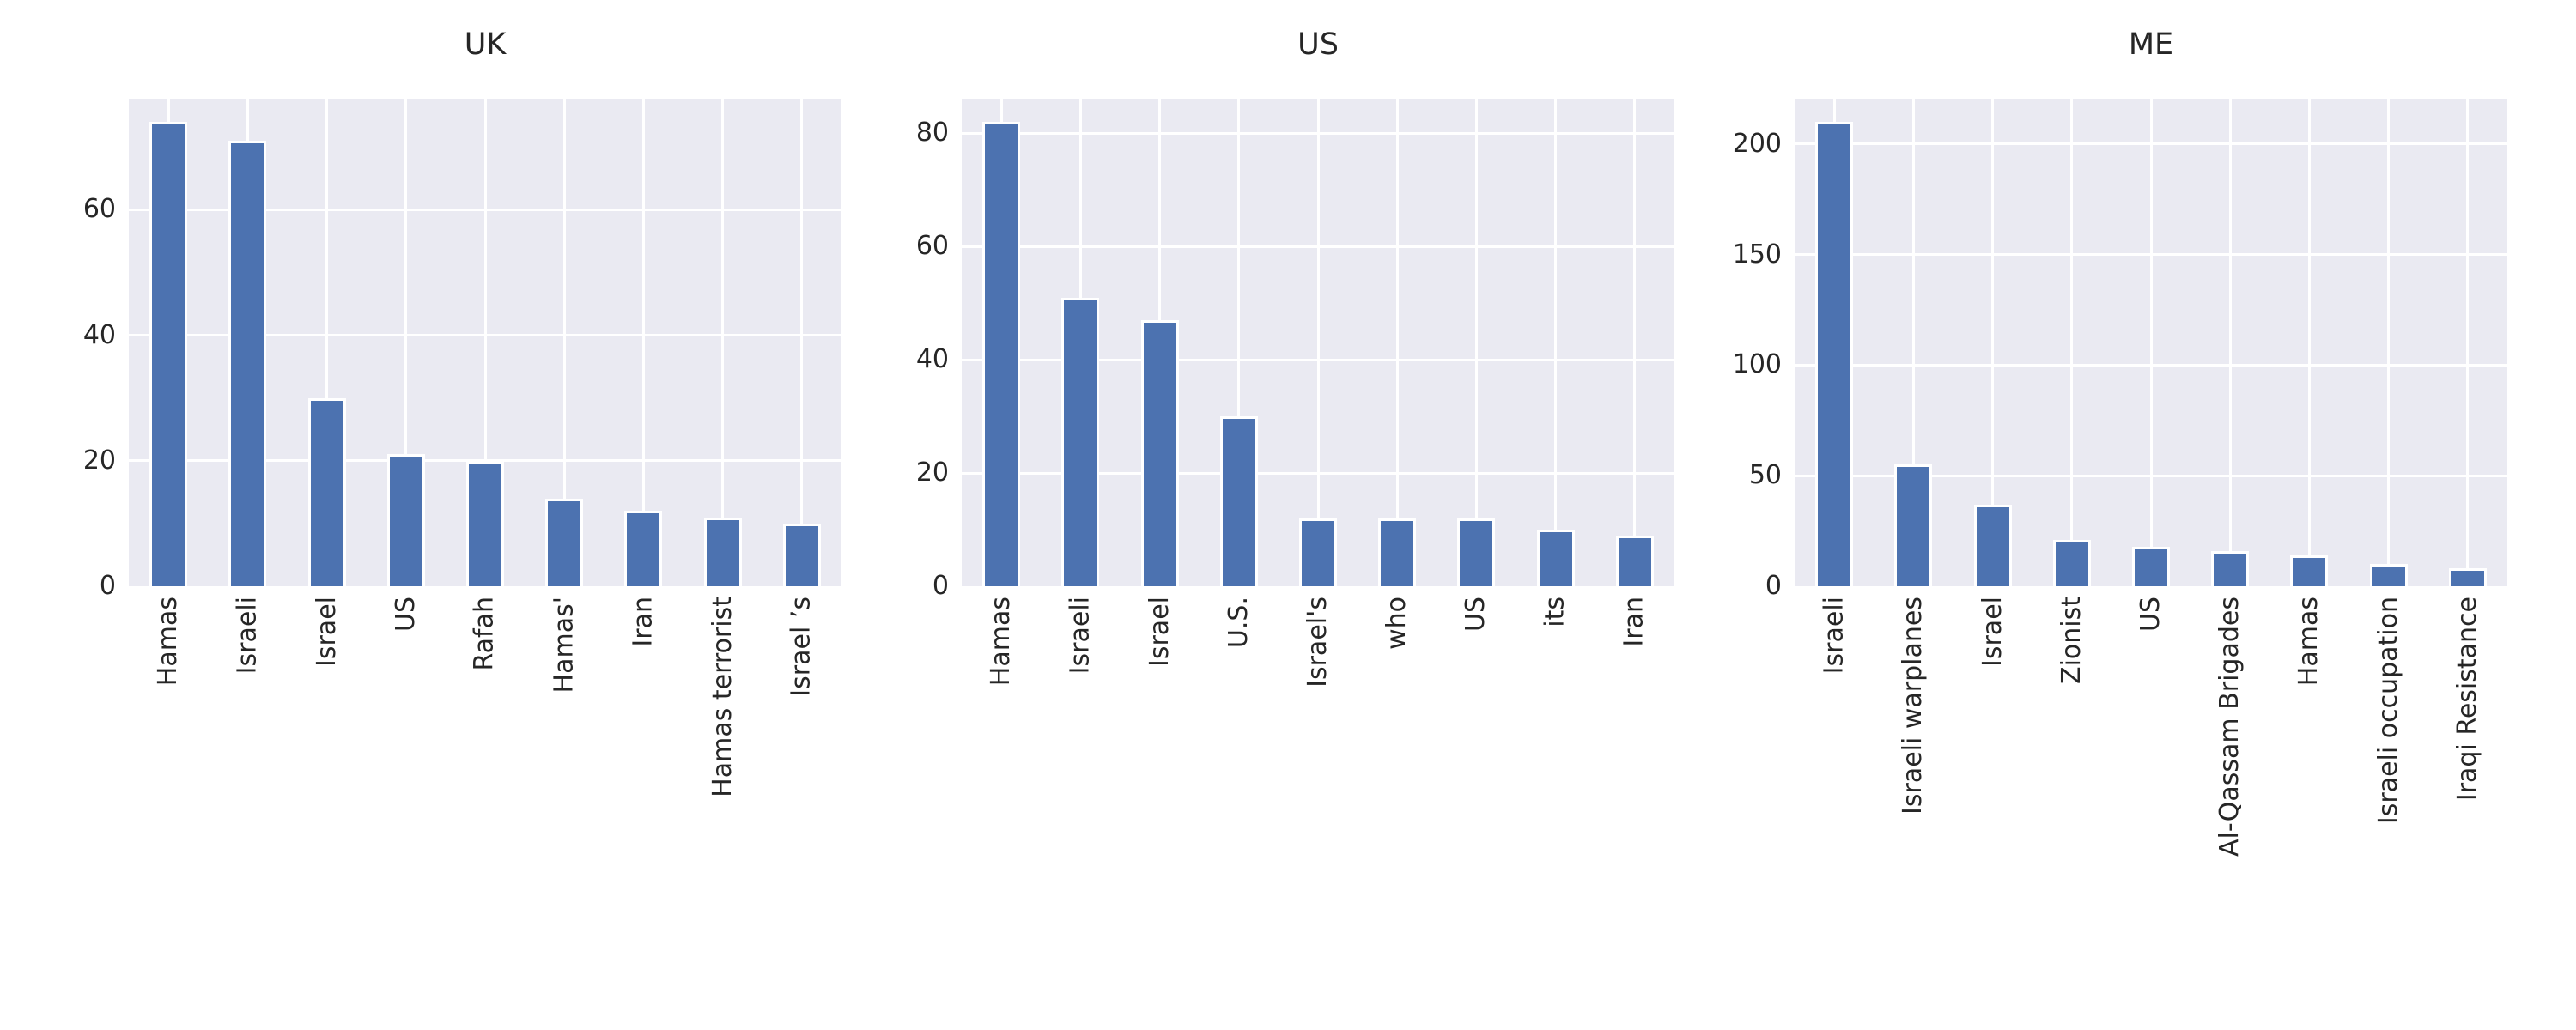 The width and height of the screenshot is (2576, 1030). I want to click on y-tick-label: 200, so click(1757, 143).